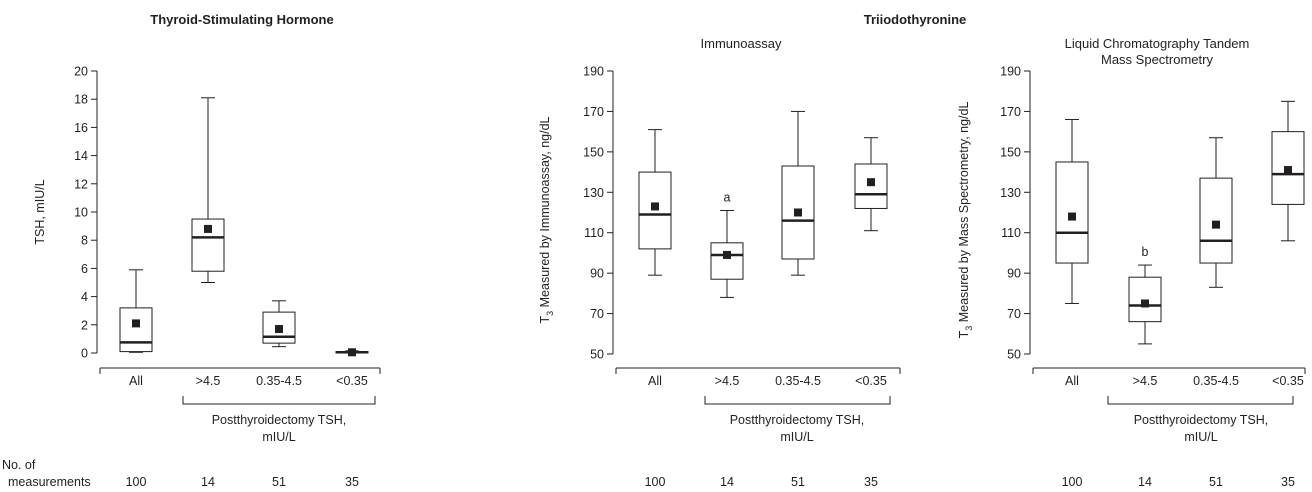 The width and height of the screenshot is (1312, 492). What do you see at coordinates (1010, 193) in the screenshot?
I see `lcms-y-tick-label: 130` at bounding box center [1010, 193].